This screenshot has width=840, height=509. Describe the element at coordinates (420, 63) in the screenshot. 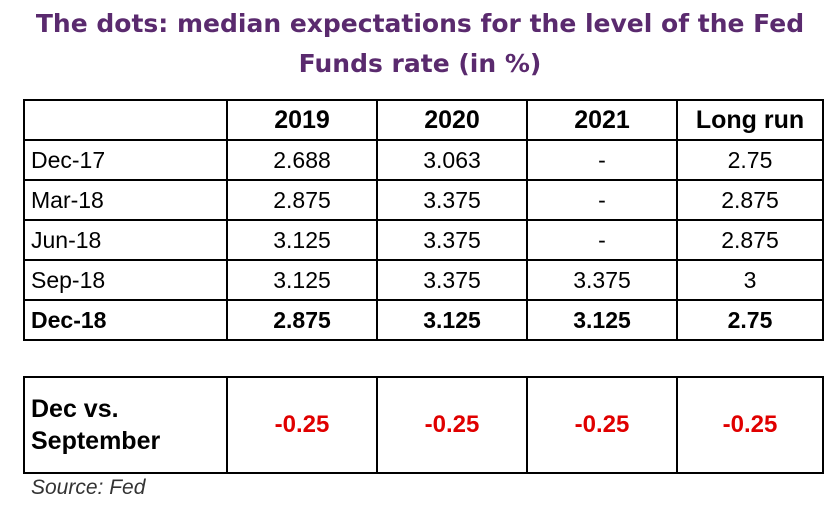

I see `title-line-2: Funds rate (in %)` at that location.